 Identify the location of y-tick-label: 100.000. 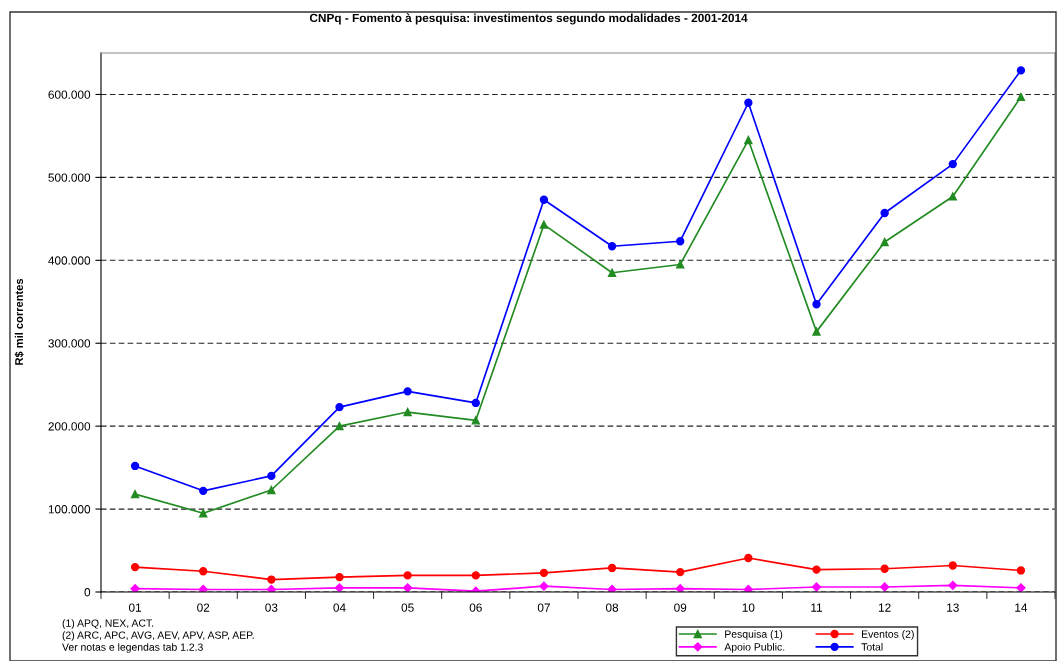
(69, 509).